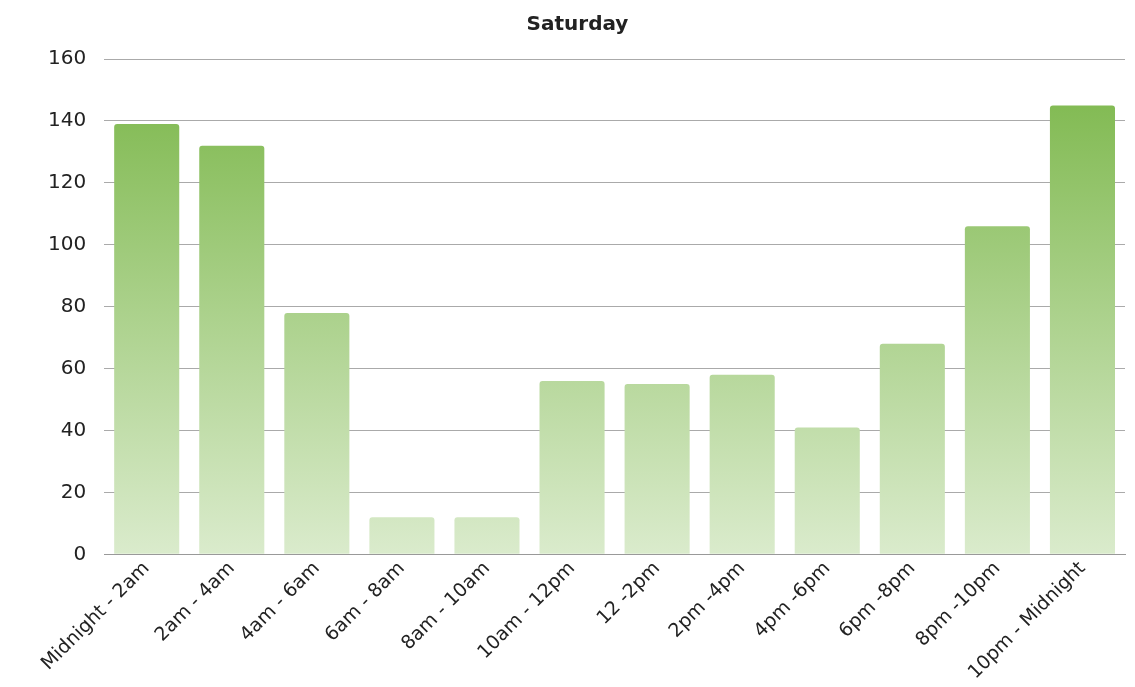 Image resolution: width=1135 pixels, height=687 pixels. I want to click on y-tick-label: 0, so click(80, 552).